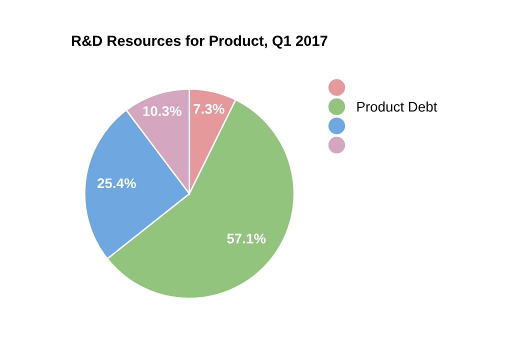  Describe the element at coordinates (209, 109) in the screenshot. I see `data-label: 7.3%` at that location.